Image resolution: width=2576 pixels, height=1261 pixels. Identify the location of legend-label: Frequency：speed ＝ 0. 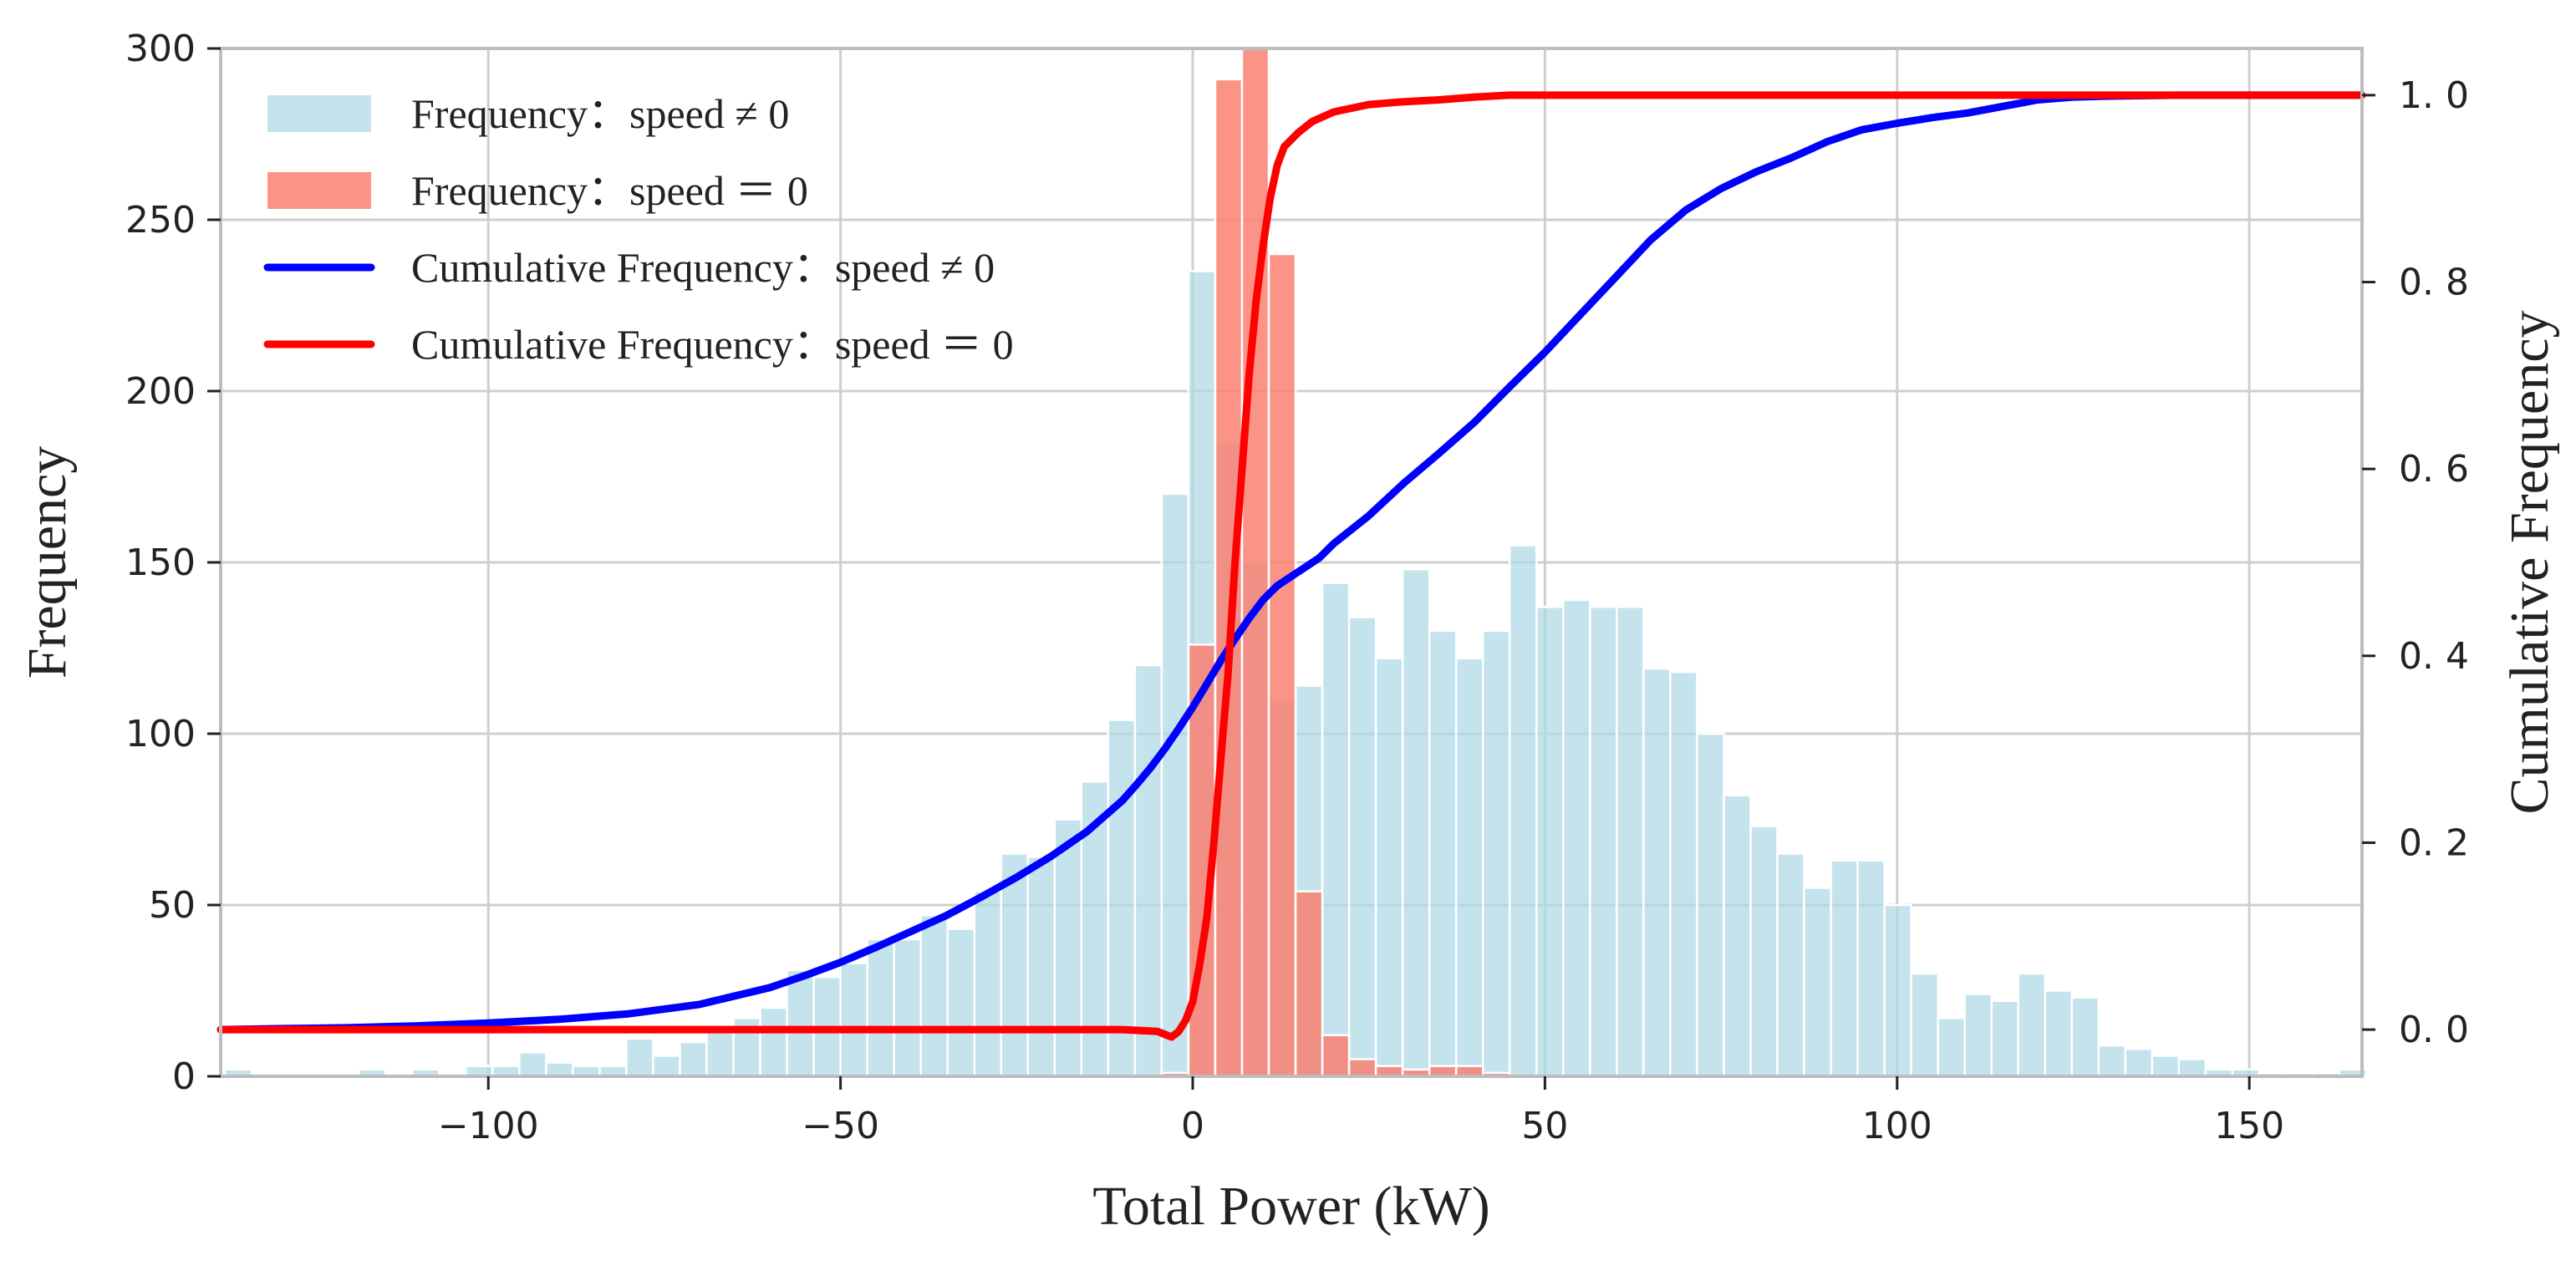
(609, 190).